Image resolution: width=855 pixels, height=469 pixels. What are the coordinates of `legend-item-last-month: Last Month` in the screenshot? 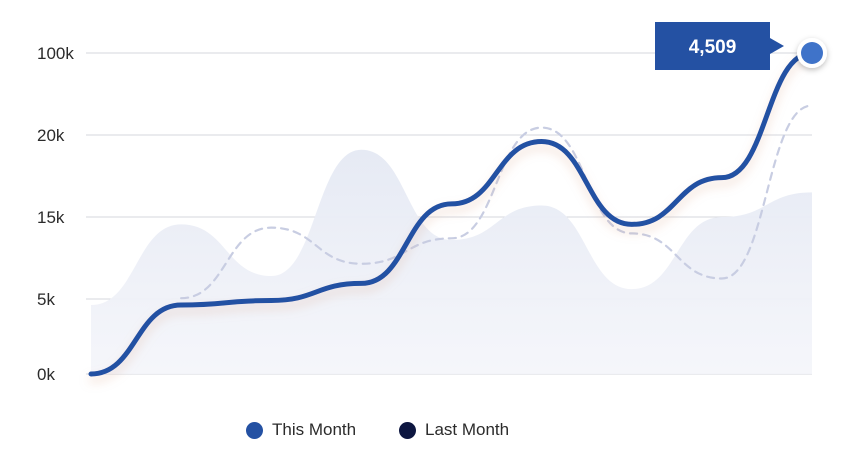 It's located at (454, 430).